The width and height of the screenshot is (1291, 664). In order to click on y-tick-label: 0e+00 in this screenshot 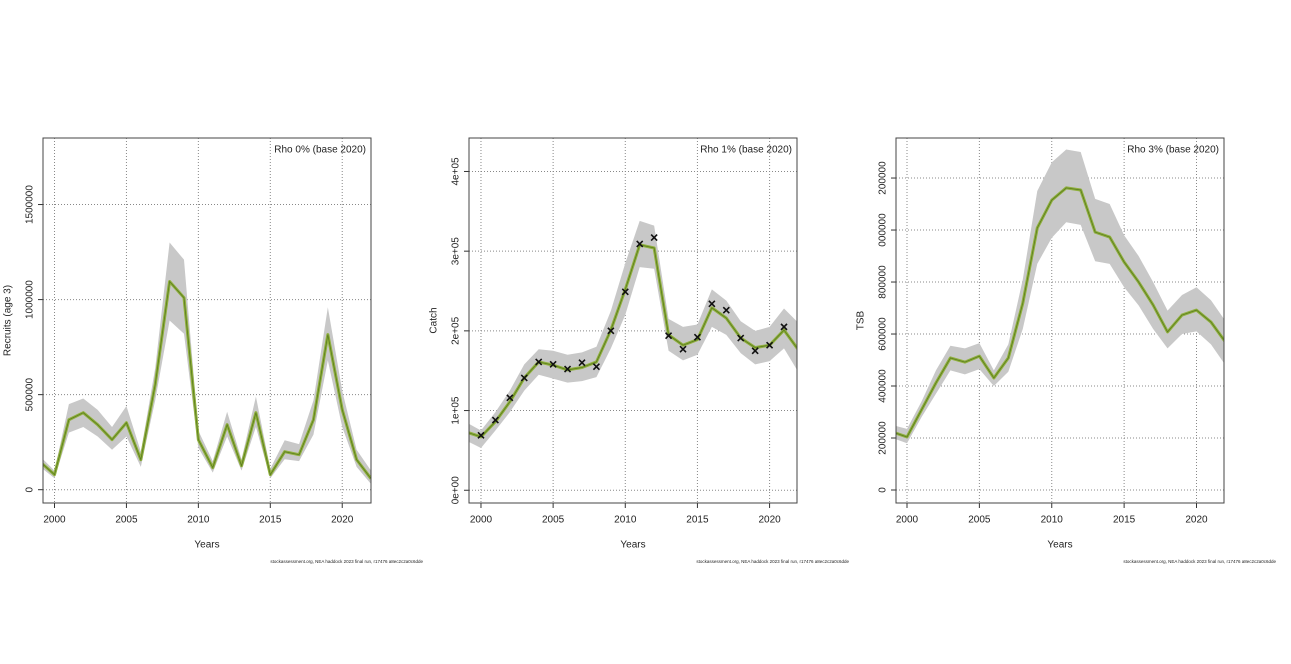, I will do `click(456, 490)`.